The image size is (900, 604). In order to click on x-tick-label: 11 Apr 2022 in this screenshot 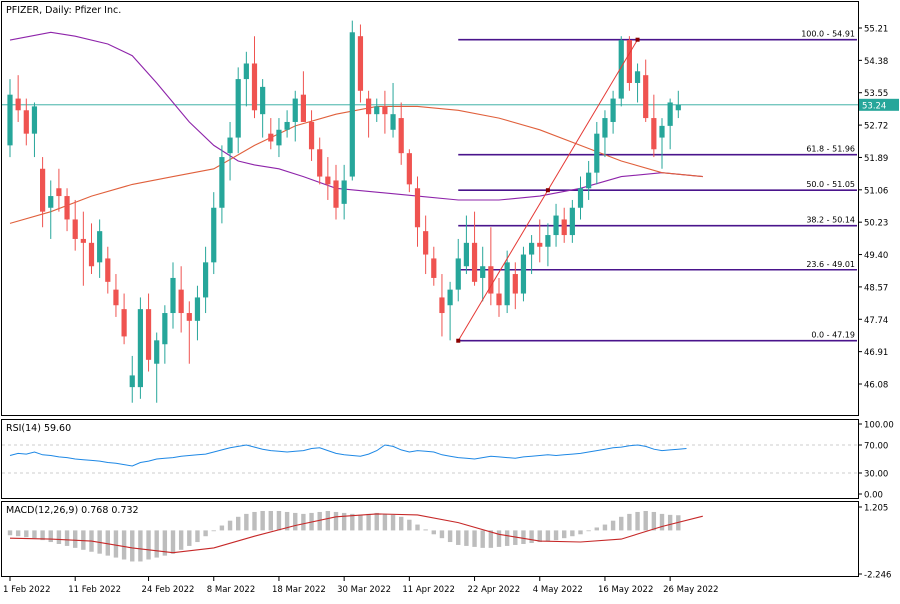, I will do `click(428, 590)`.